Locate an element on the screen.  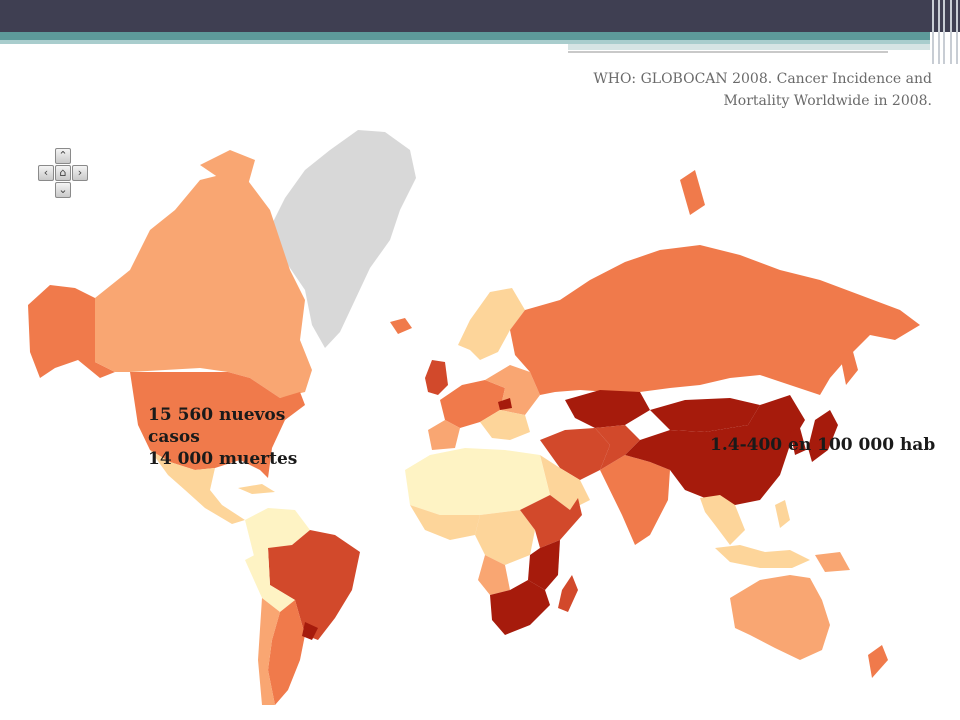
middle-east is located at coordinates (575, 454).